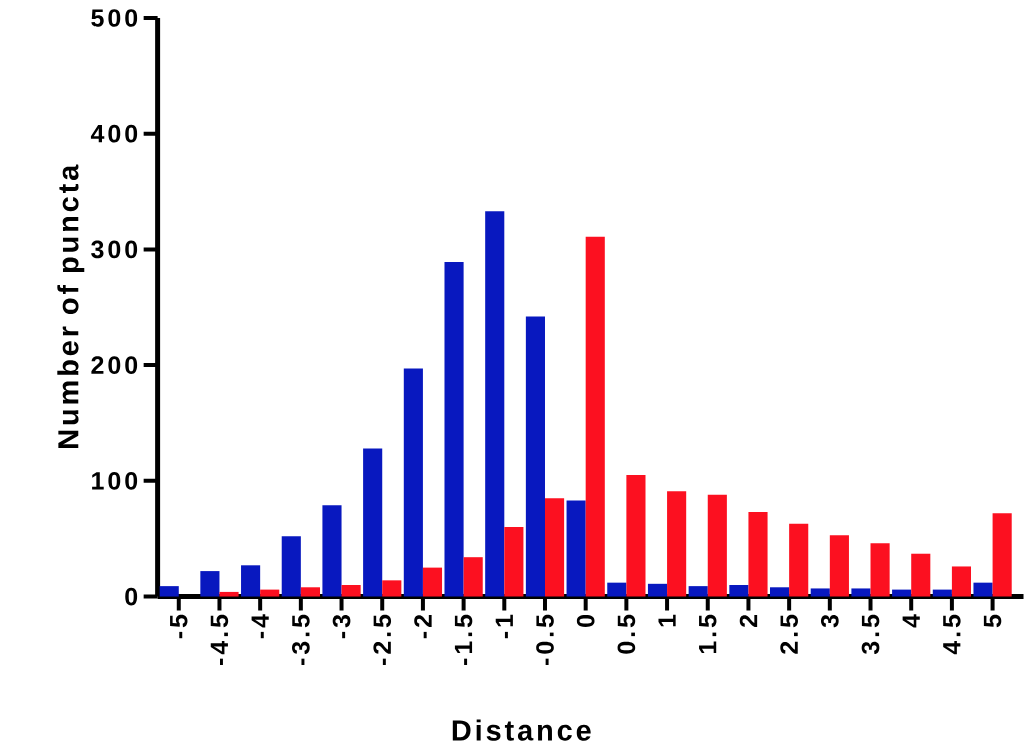 This screenshot has width=1026, height=749. What do you see at coordinates (667, 620) in the screenshot?
I see `x-tick-label: 1` at bounding box center [667, 620].